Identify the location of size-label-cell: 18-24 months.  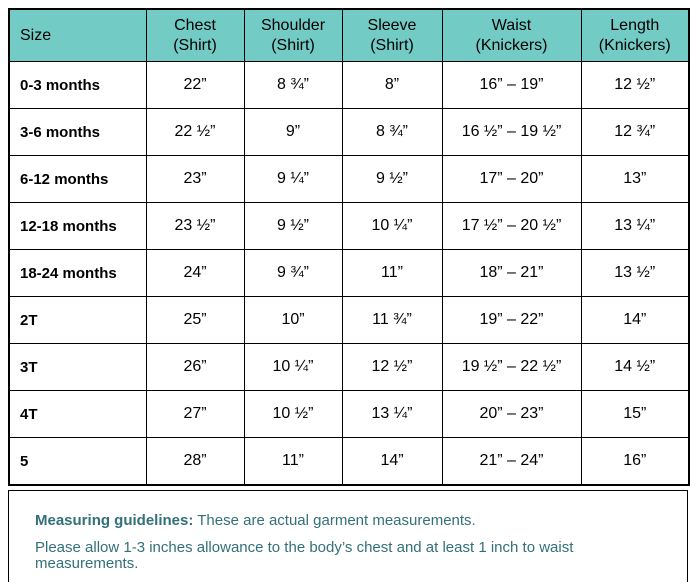
(77, 273).